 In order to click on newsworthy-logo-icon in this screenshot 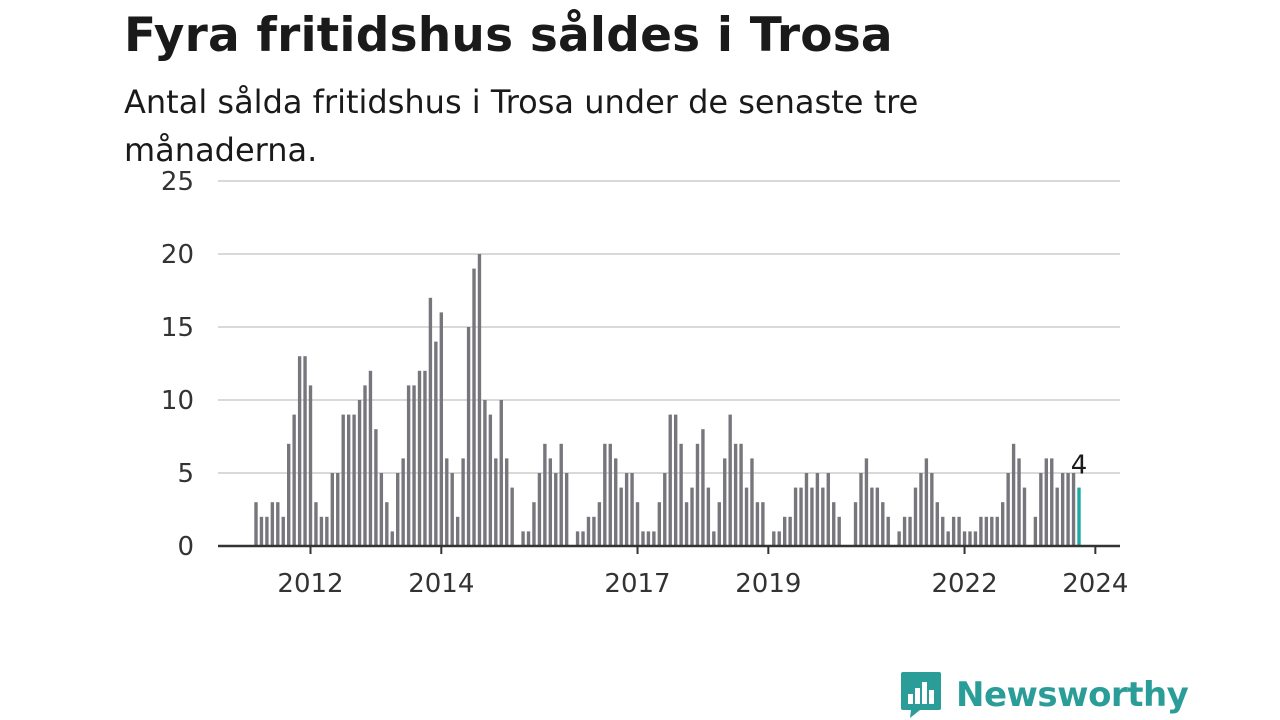, I will do `click(921, 695)`.